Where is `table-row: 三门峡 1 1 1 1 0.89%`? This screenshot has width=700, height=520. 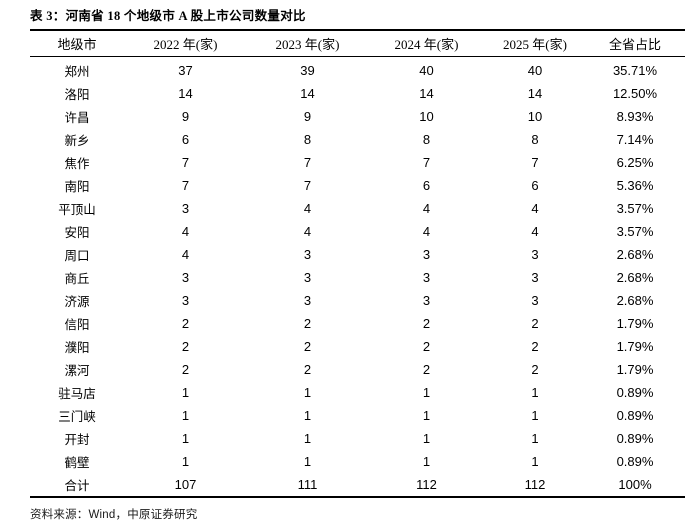
table-row: 三门峡 1 1 1 1 0.89% is located at coordinates (357, 415).